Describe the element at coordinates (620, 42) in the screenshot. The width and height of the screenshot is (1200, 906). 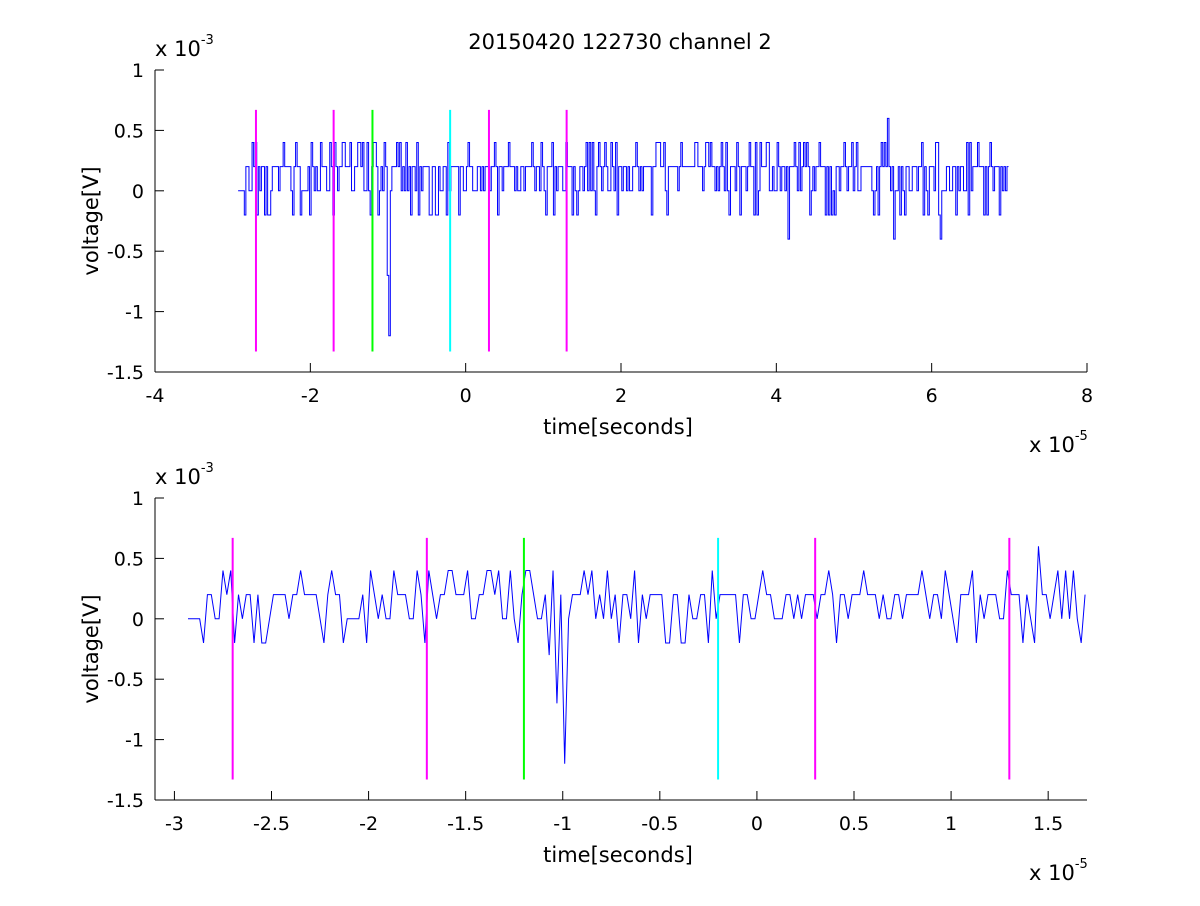
I see `figure-title: 20150420 122730 channel 2` at that location.